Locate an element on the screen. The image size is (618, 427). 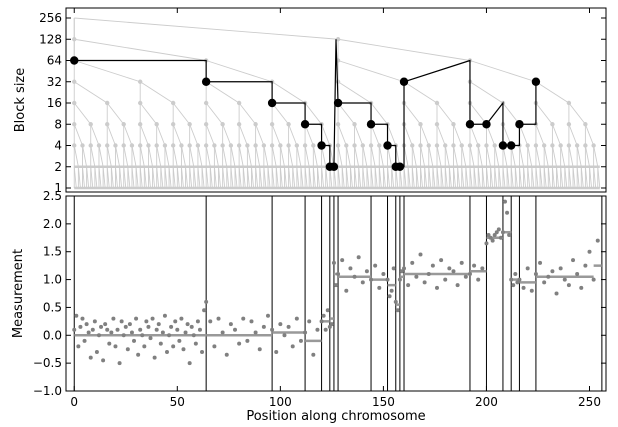
scatter-y-axis-label: Measurement is located at coordinates (18, 293).